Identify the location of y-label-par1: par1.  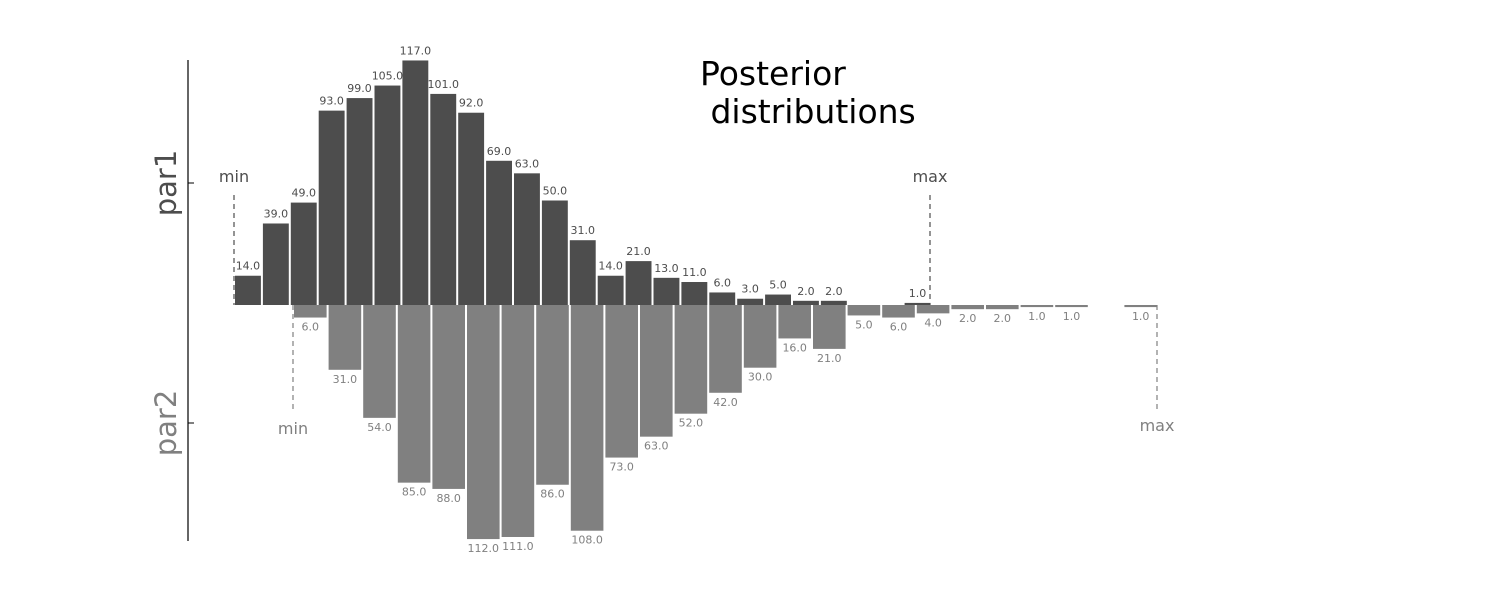
(166, 183).